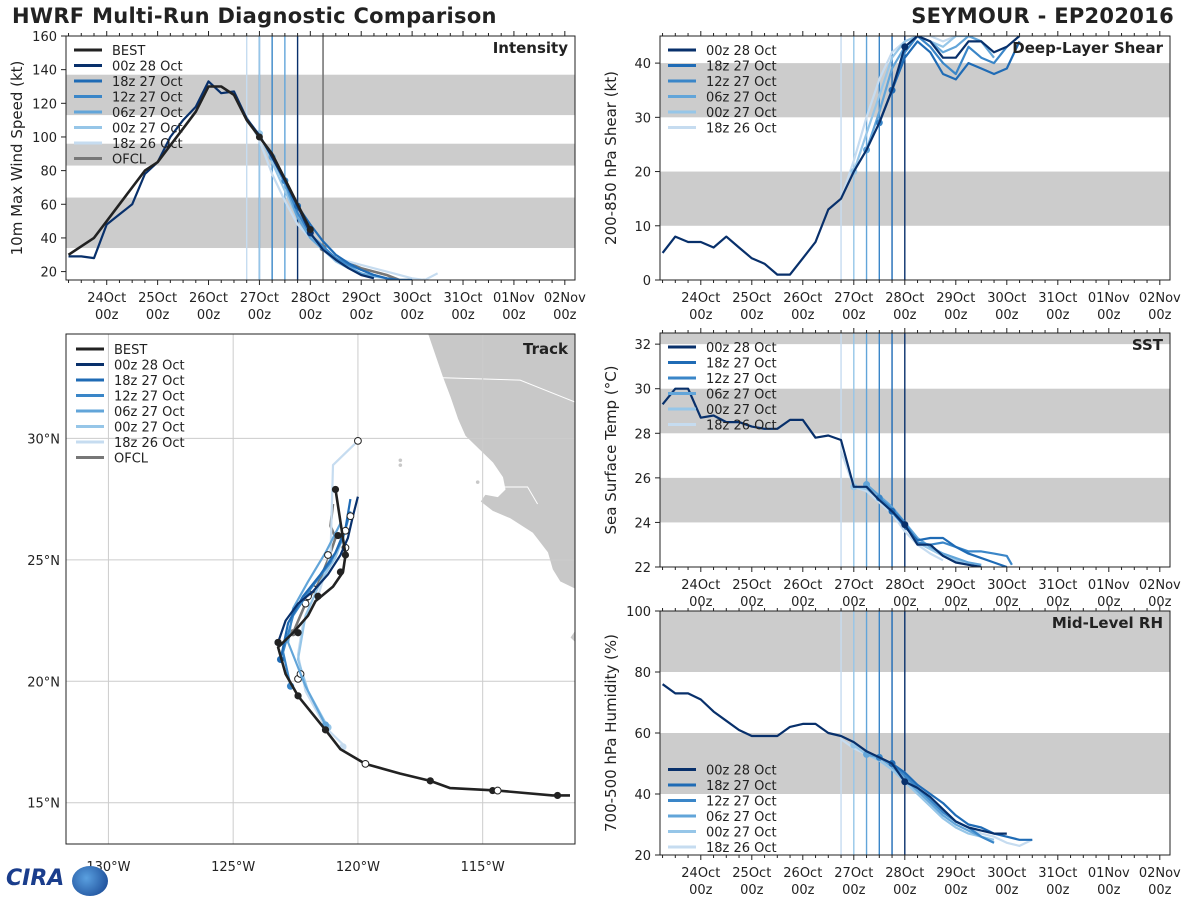  What do you see at coordinates (642, 523) in the screenshot?
I see `y-tick-label: 24` at bounding box center [642, 523].